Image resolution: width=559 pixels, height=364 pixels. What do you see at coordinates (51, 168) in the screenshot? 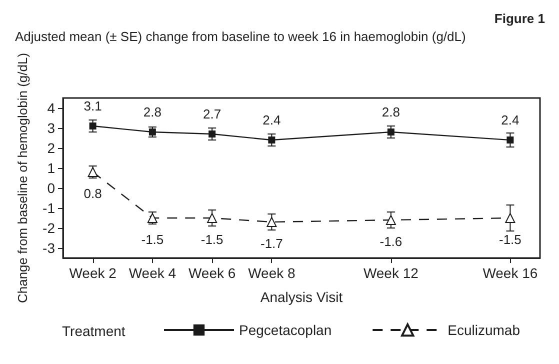
I see `y-tick-label: 1` at bounding box center [51, 168].